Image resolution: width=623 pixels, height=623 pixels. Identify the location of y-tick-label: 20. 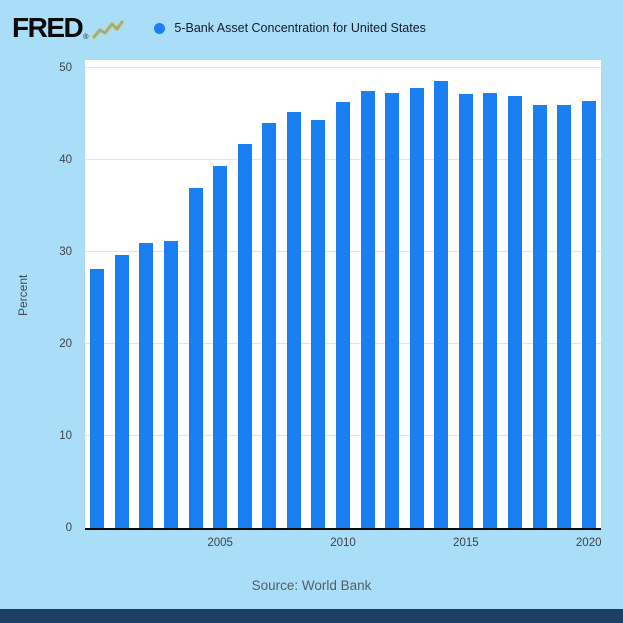
(65, 344).